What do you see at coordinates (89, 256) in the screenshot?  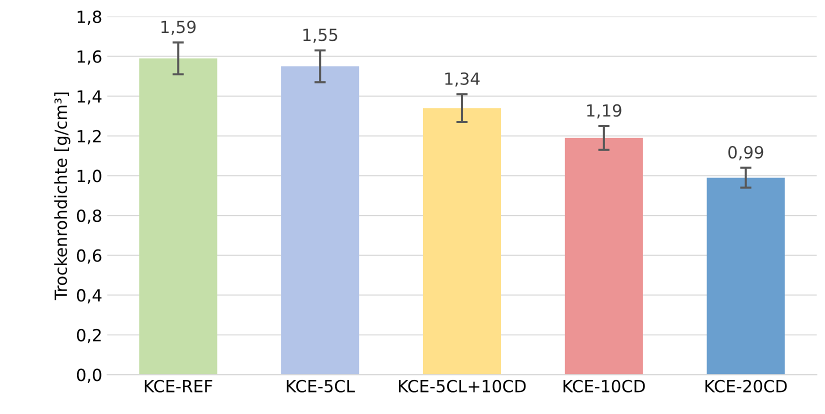 I see `y-tick-label: 0,6` at bounding box center [89, 256].